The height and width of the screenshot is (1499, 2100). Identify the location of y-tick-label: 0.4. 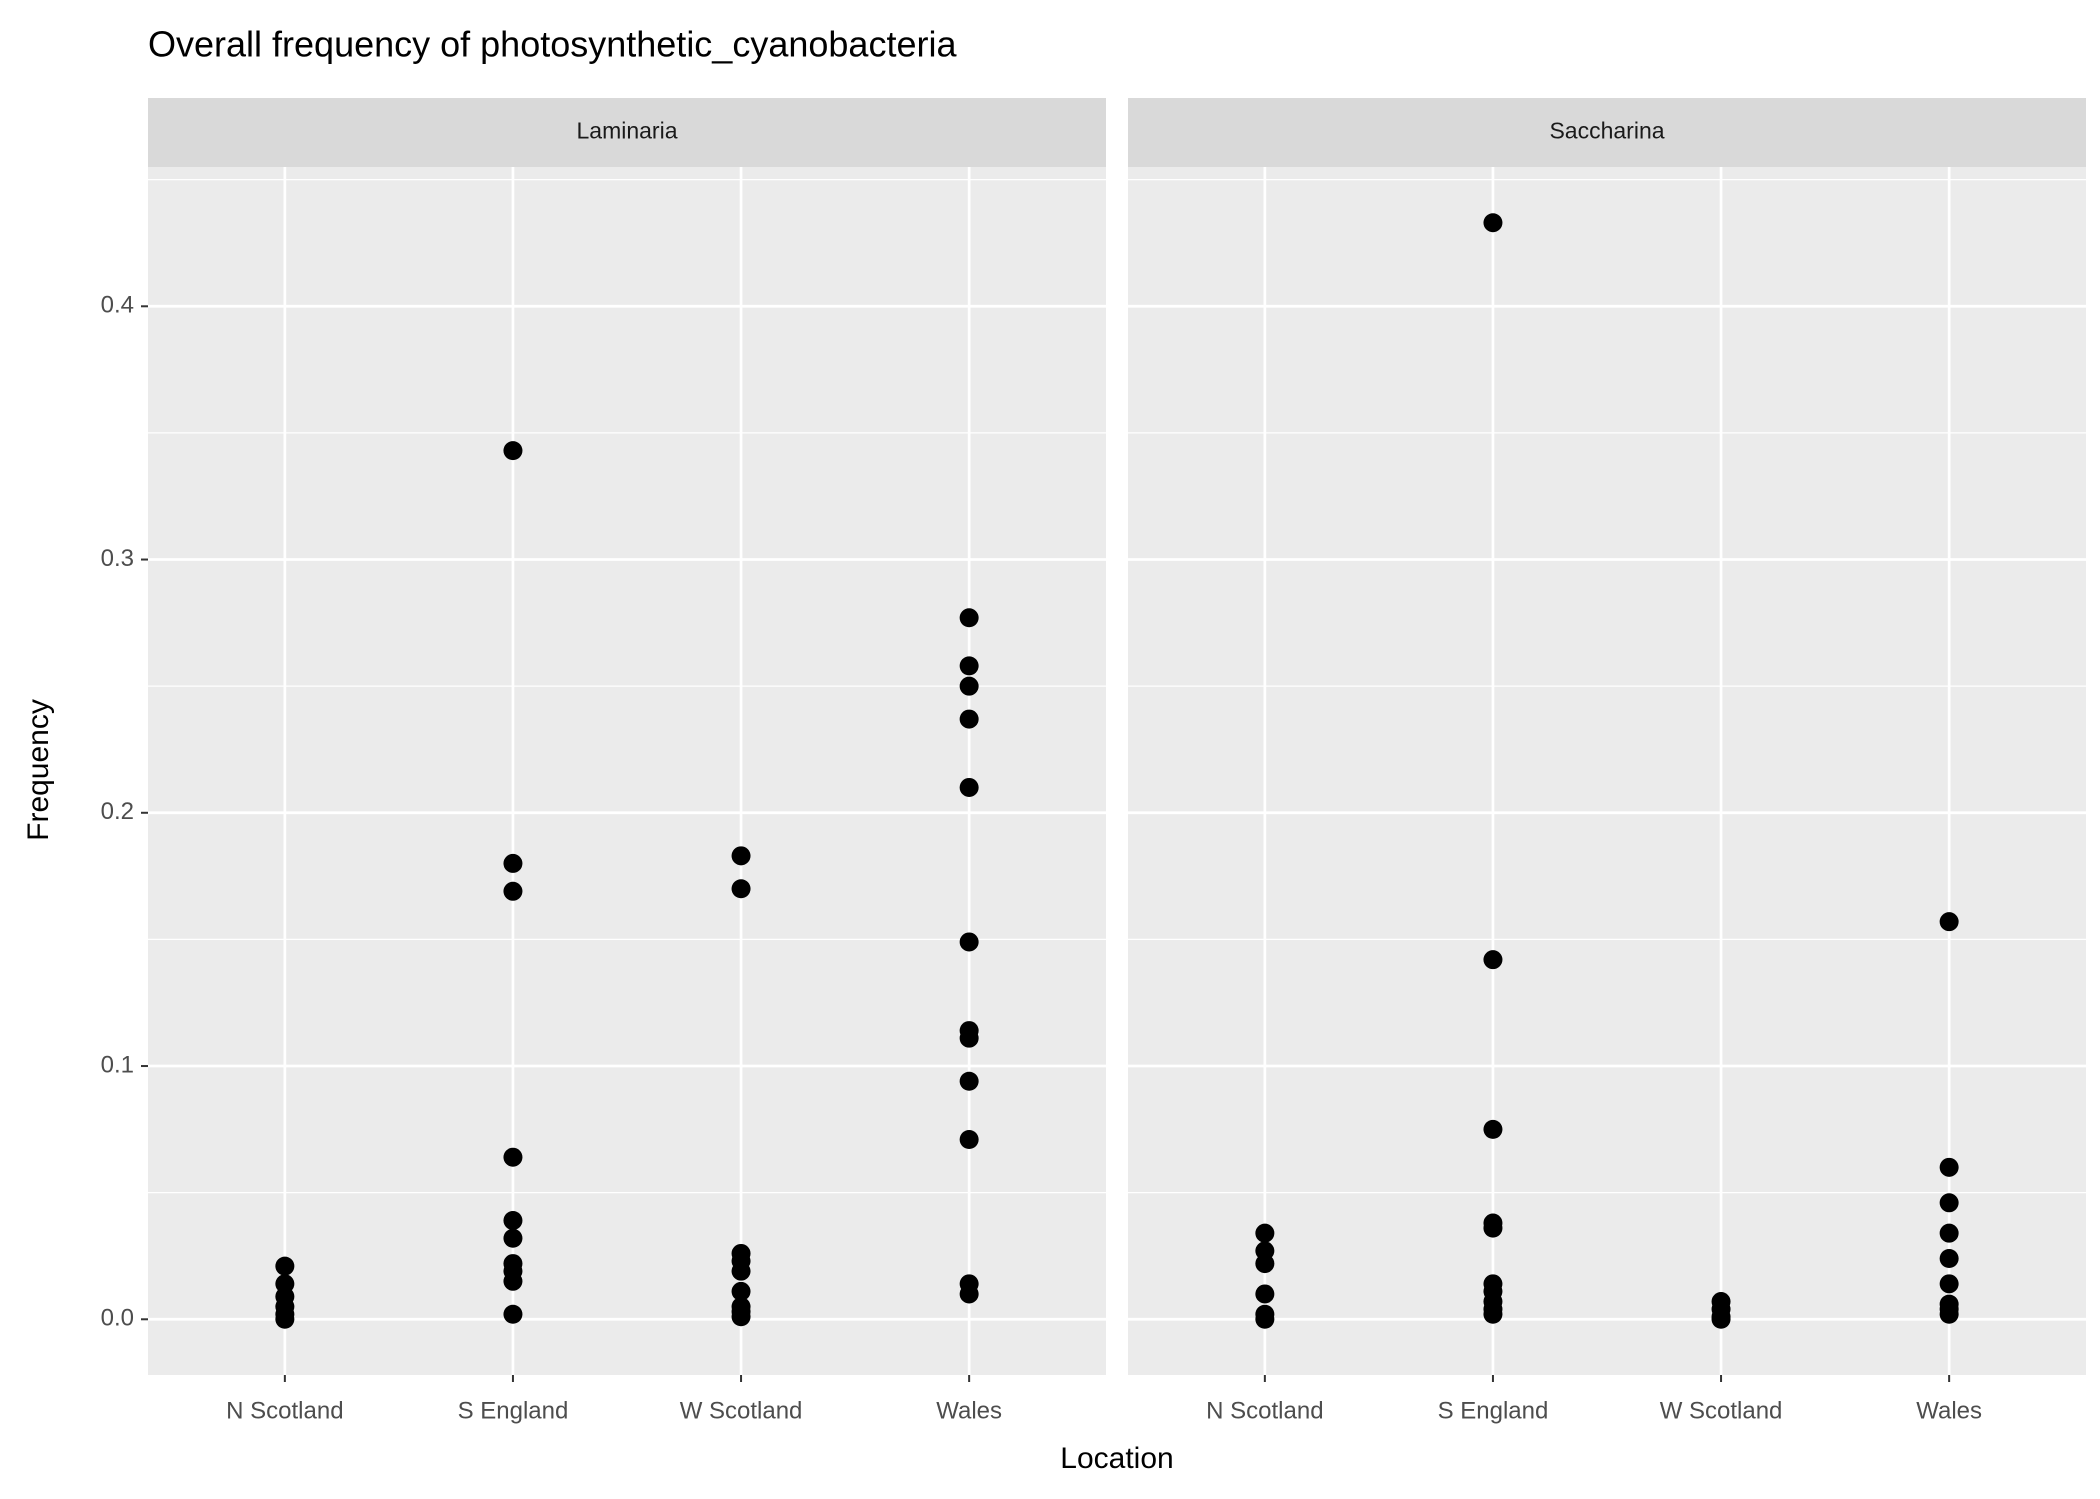
(117, 305).